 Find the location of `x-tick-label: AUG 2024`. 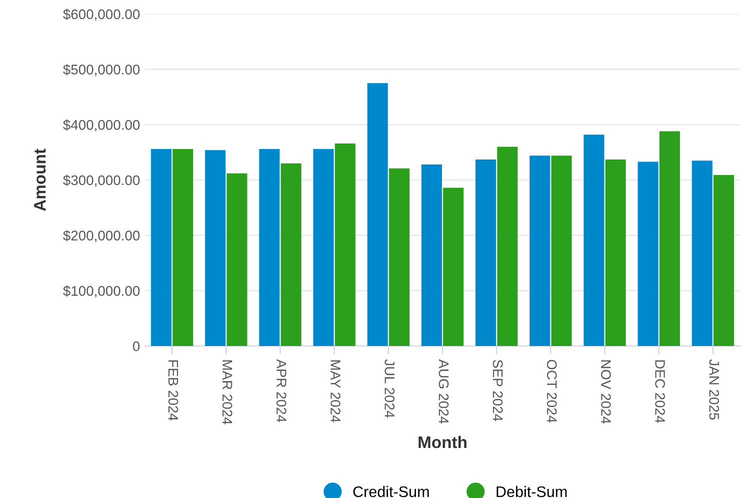

x-tick-label: AUG 2024 is located at coordinates (443, 391).